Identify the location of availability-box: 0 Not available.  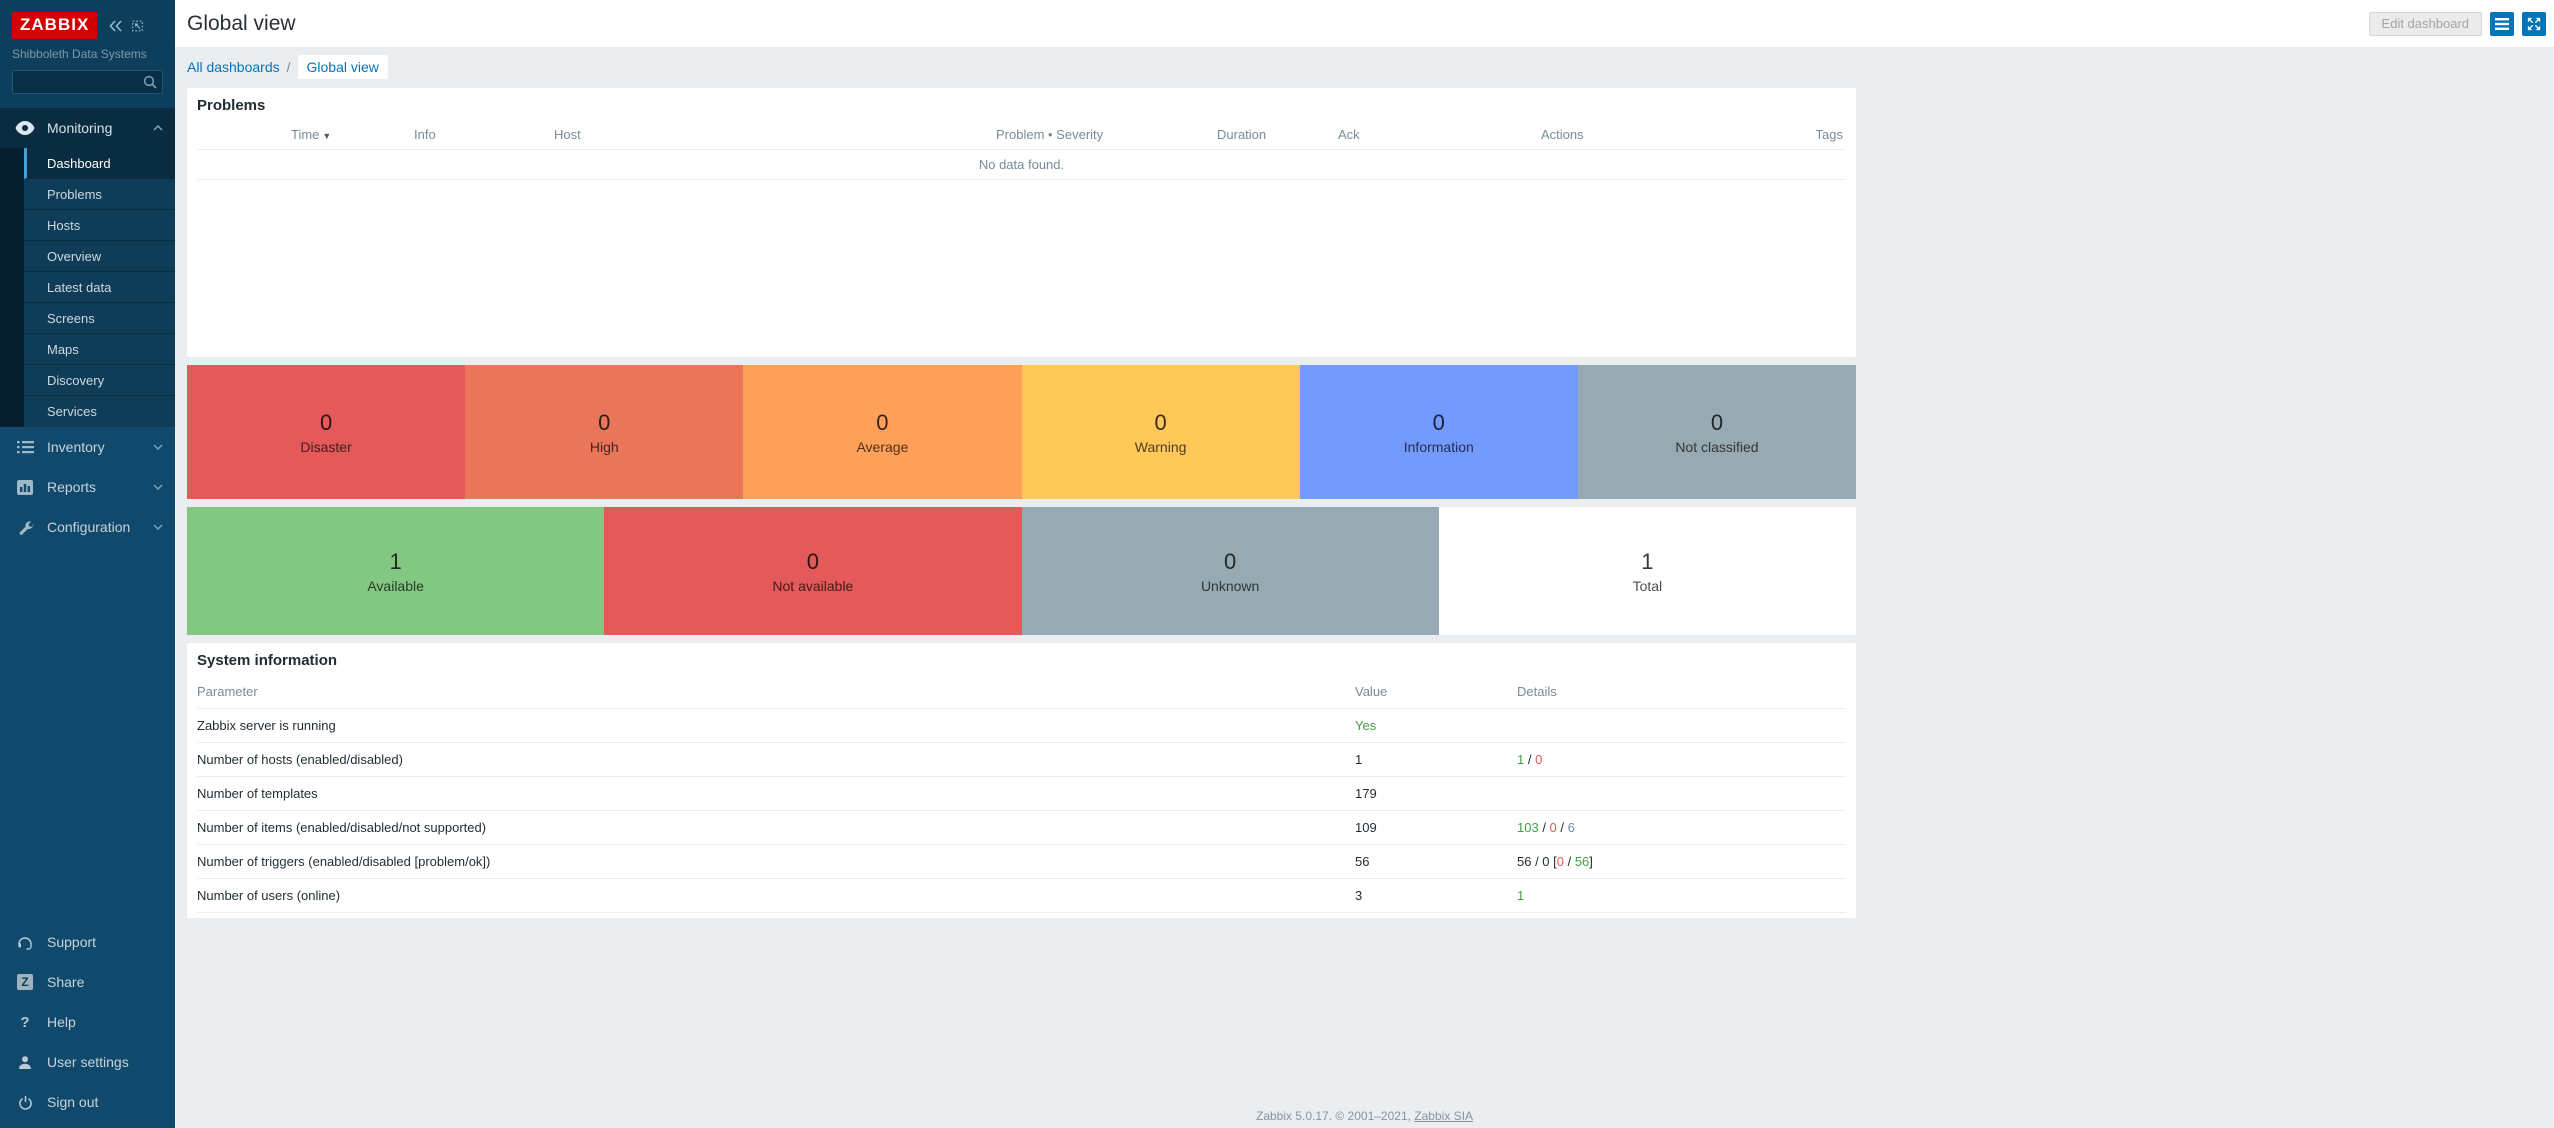
(813, 571).